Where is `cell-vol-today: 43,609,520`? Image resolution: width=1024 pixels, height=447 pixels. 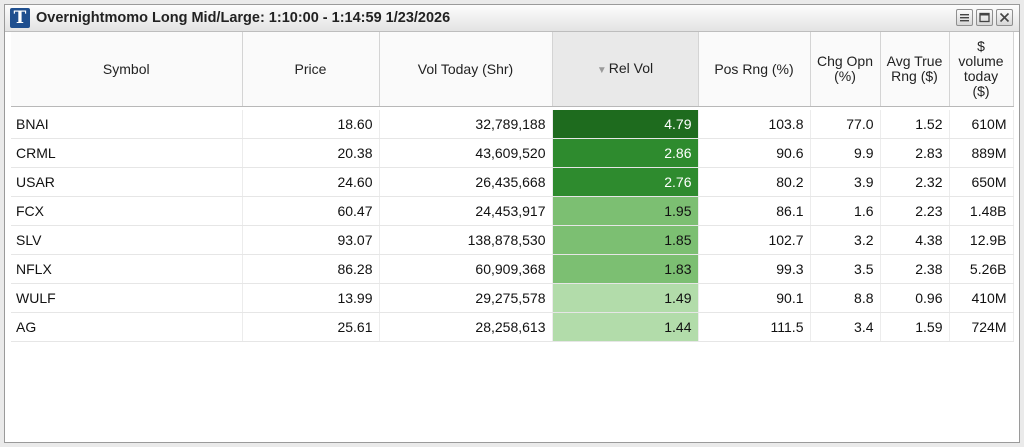
cell-vol-today: 43,609,520 is located at coordinates (466, 153).